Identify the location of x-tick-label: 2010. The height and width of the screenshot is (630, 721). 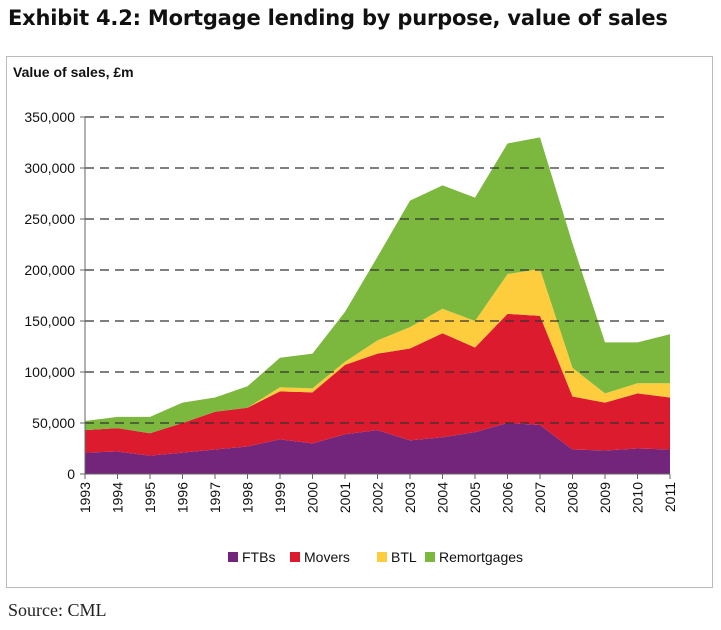
(638, 497).